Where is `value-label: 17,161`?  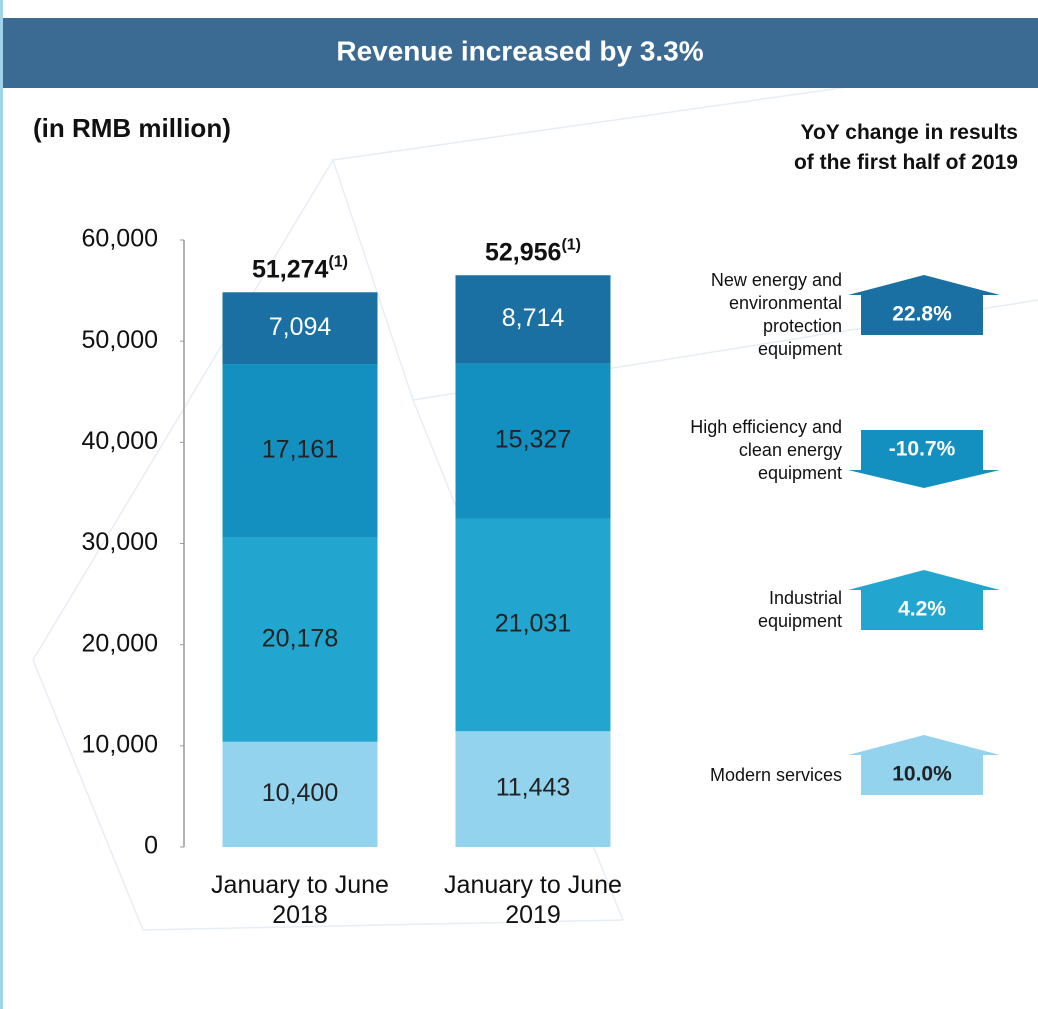
value-label: 17,161 is located at coordinates (300, 449).